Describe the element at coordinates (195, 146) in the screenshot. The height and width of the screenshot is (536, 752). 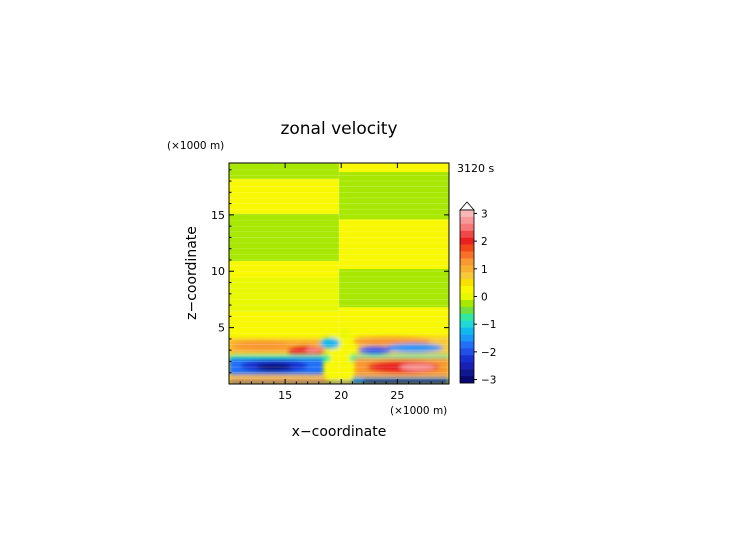
I see `y-unit-label: (×1000 m)` at that location.